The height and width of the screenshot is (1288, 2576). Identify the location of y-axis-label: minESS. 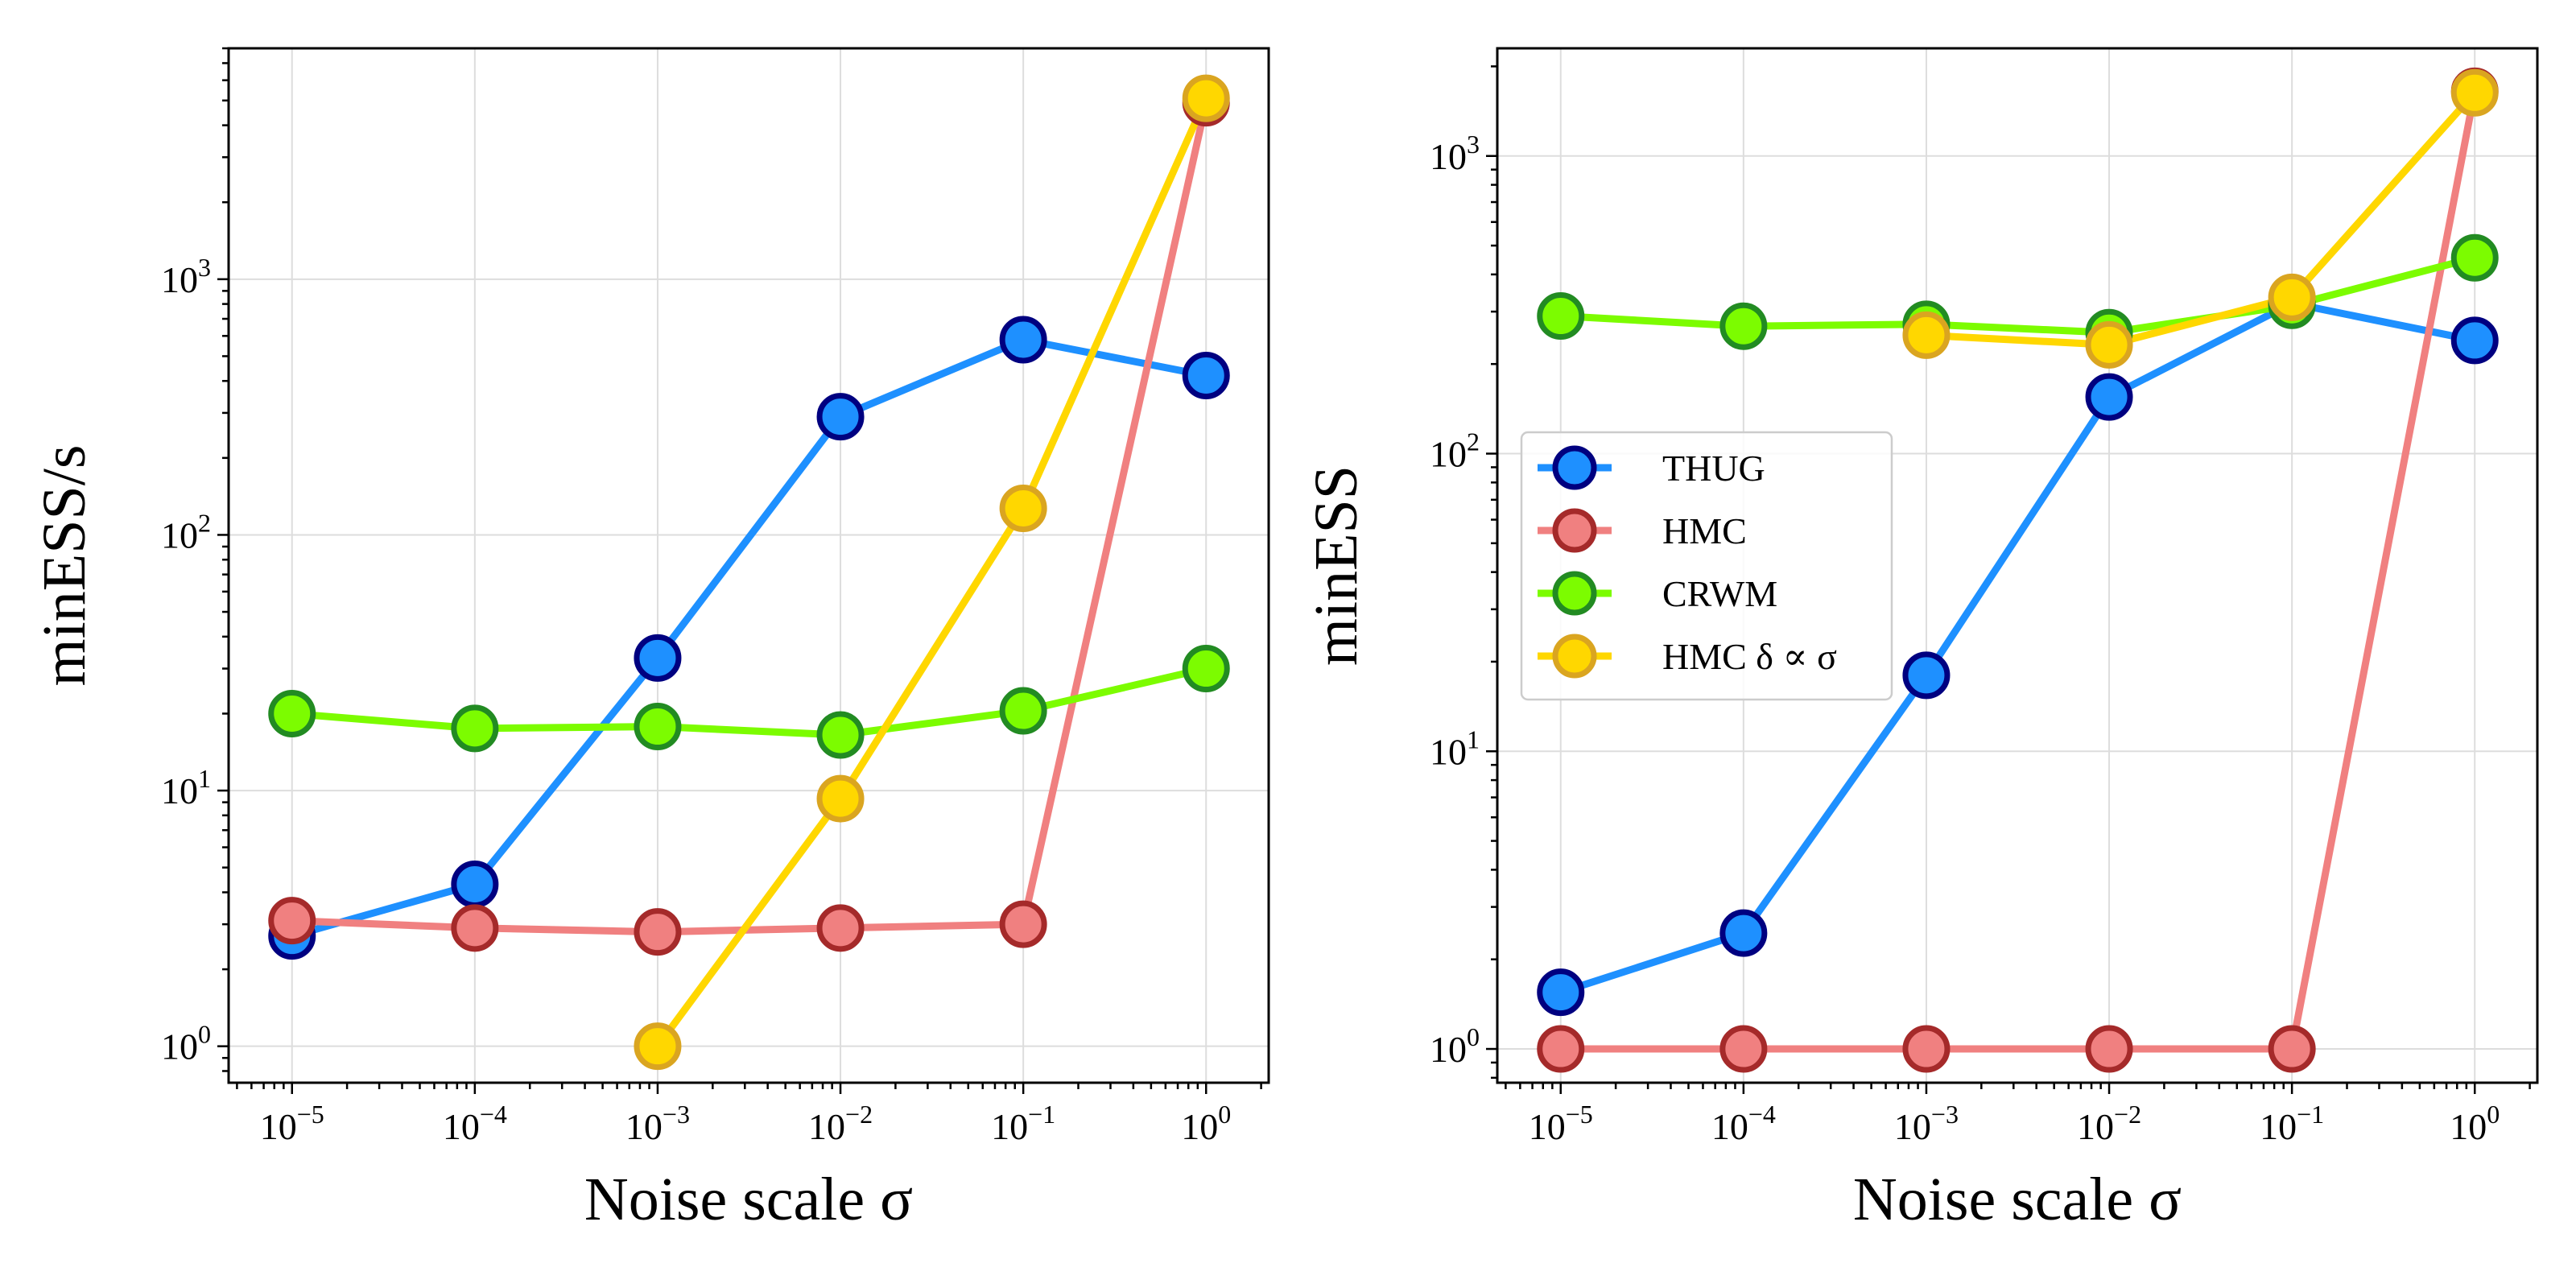
(1336, 565).